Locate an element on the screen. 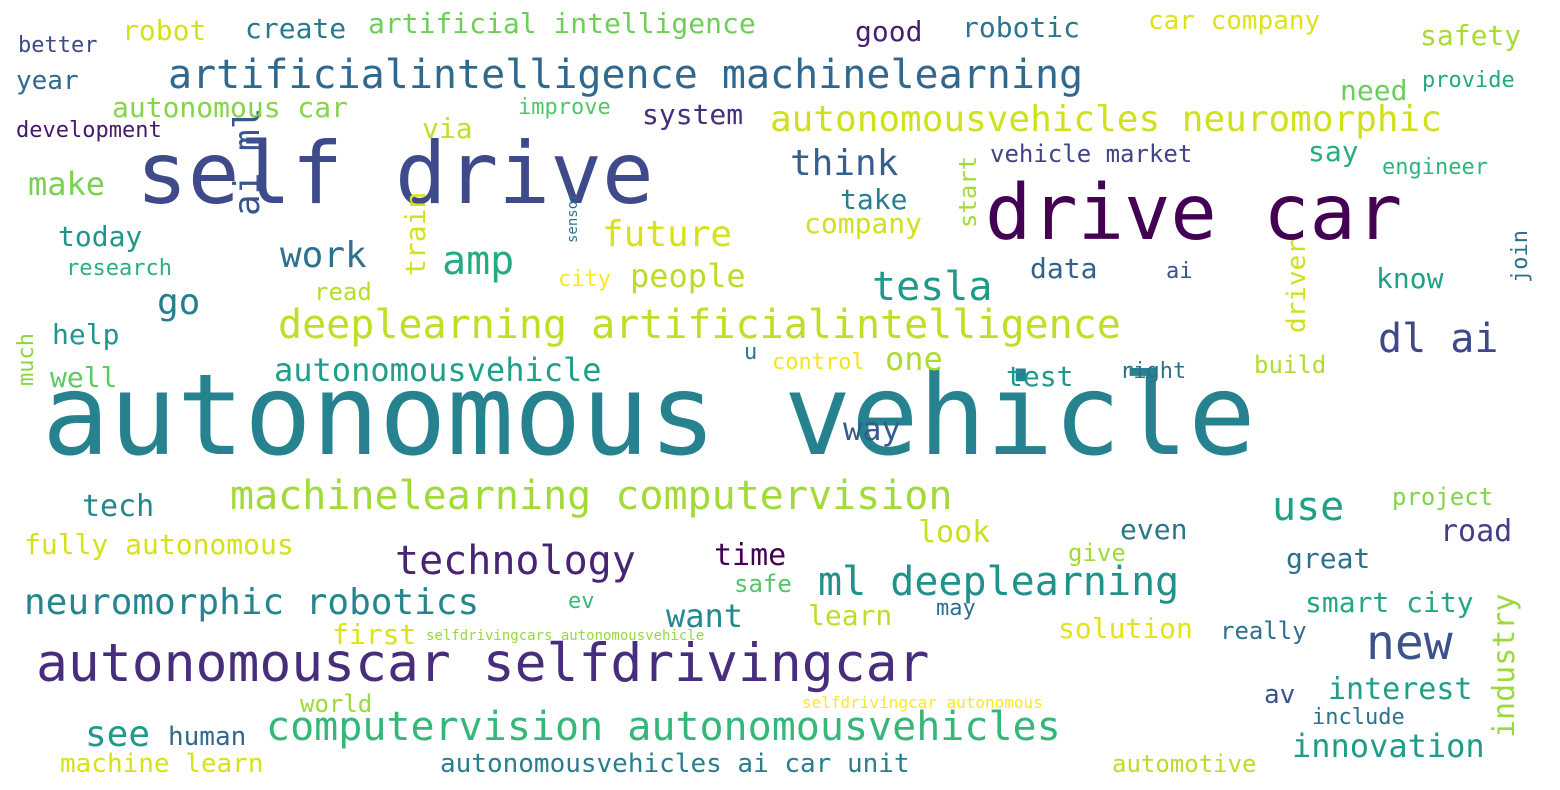  word-safety: safety is located at coordinates (1471, 35).